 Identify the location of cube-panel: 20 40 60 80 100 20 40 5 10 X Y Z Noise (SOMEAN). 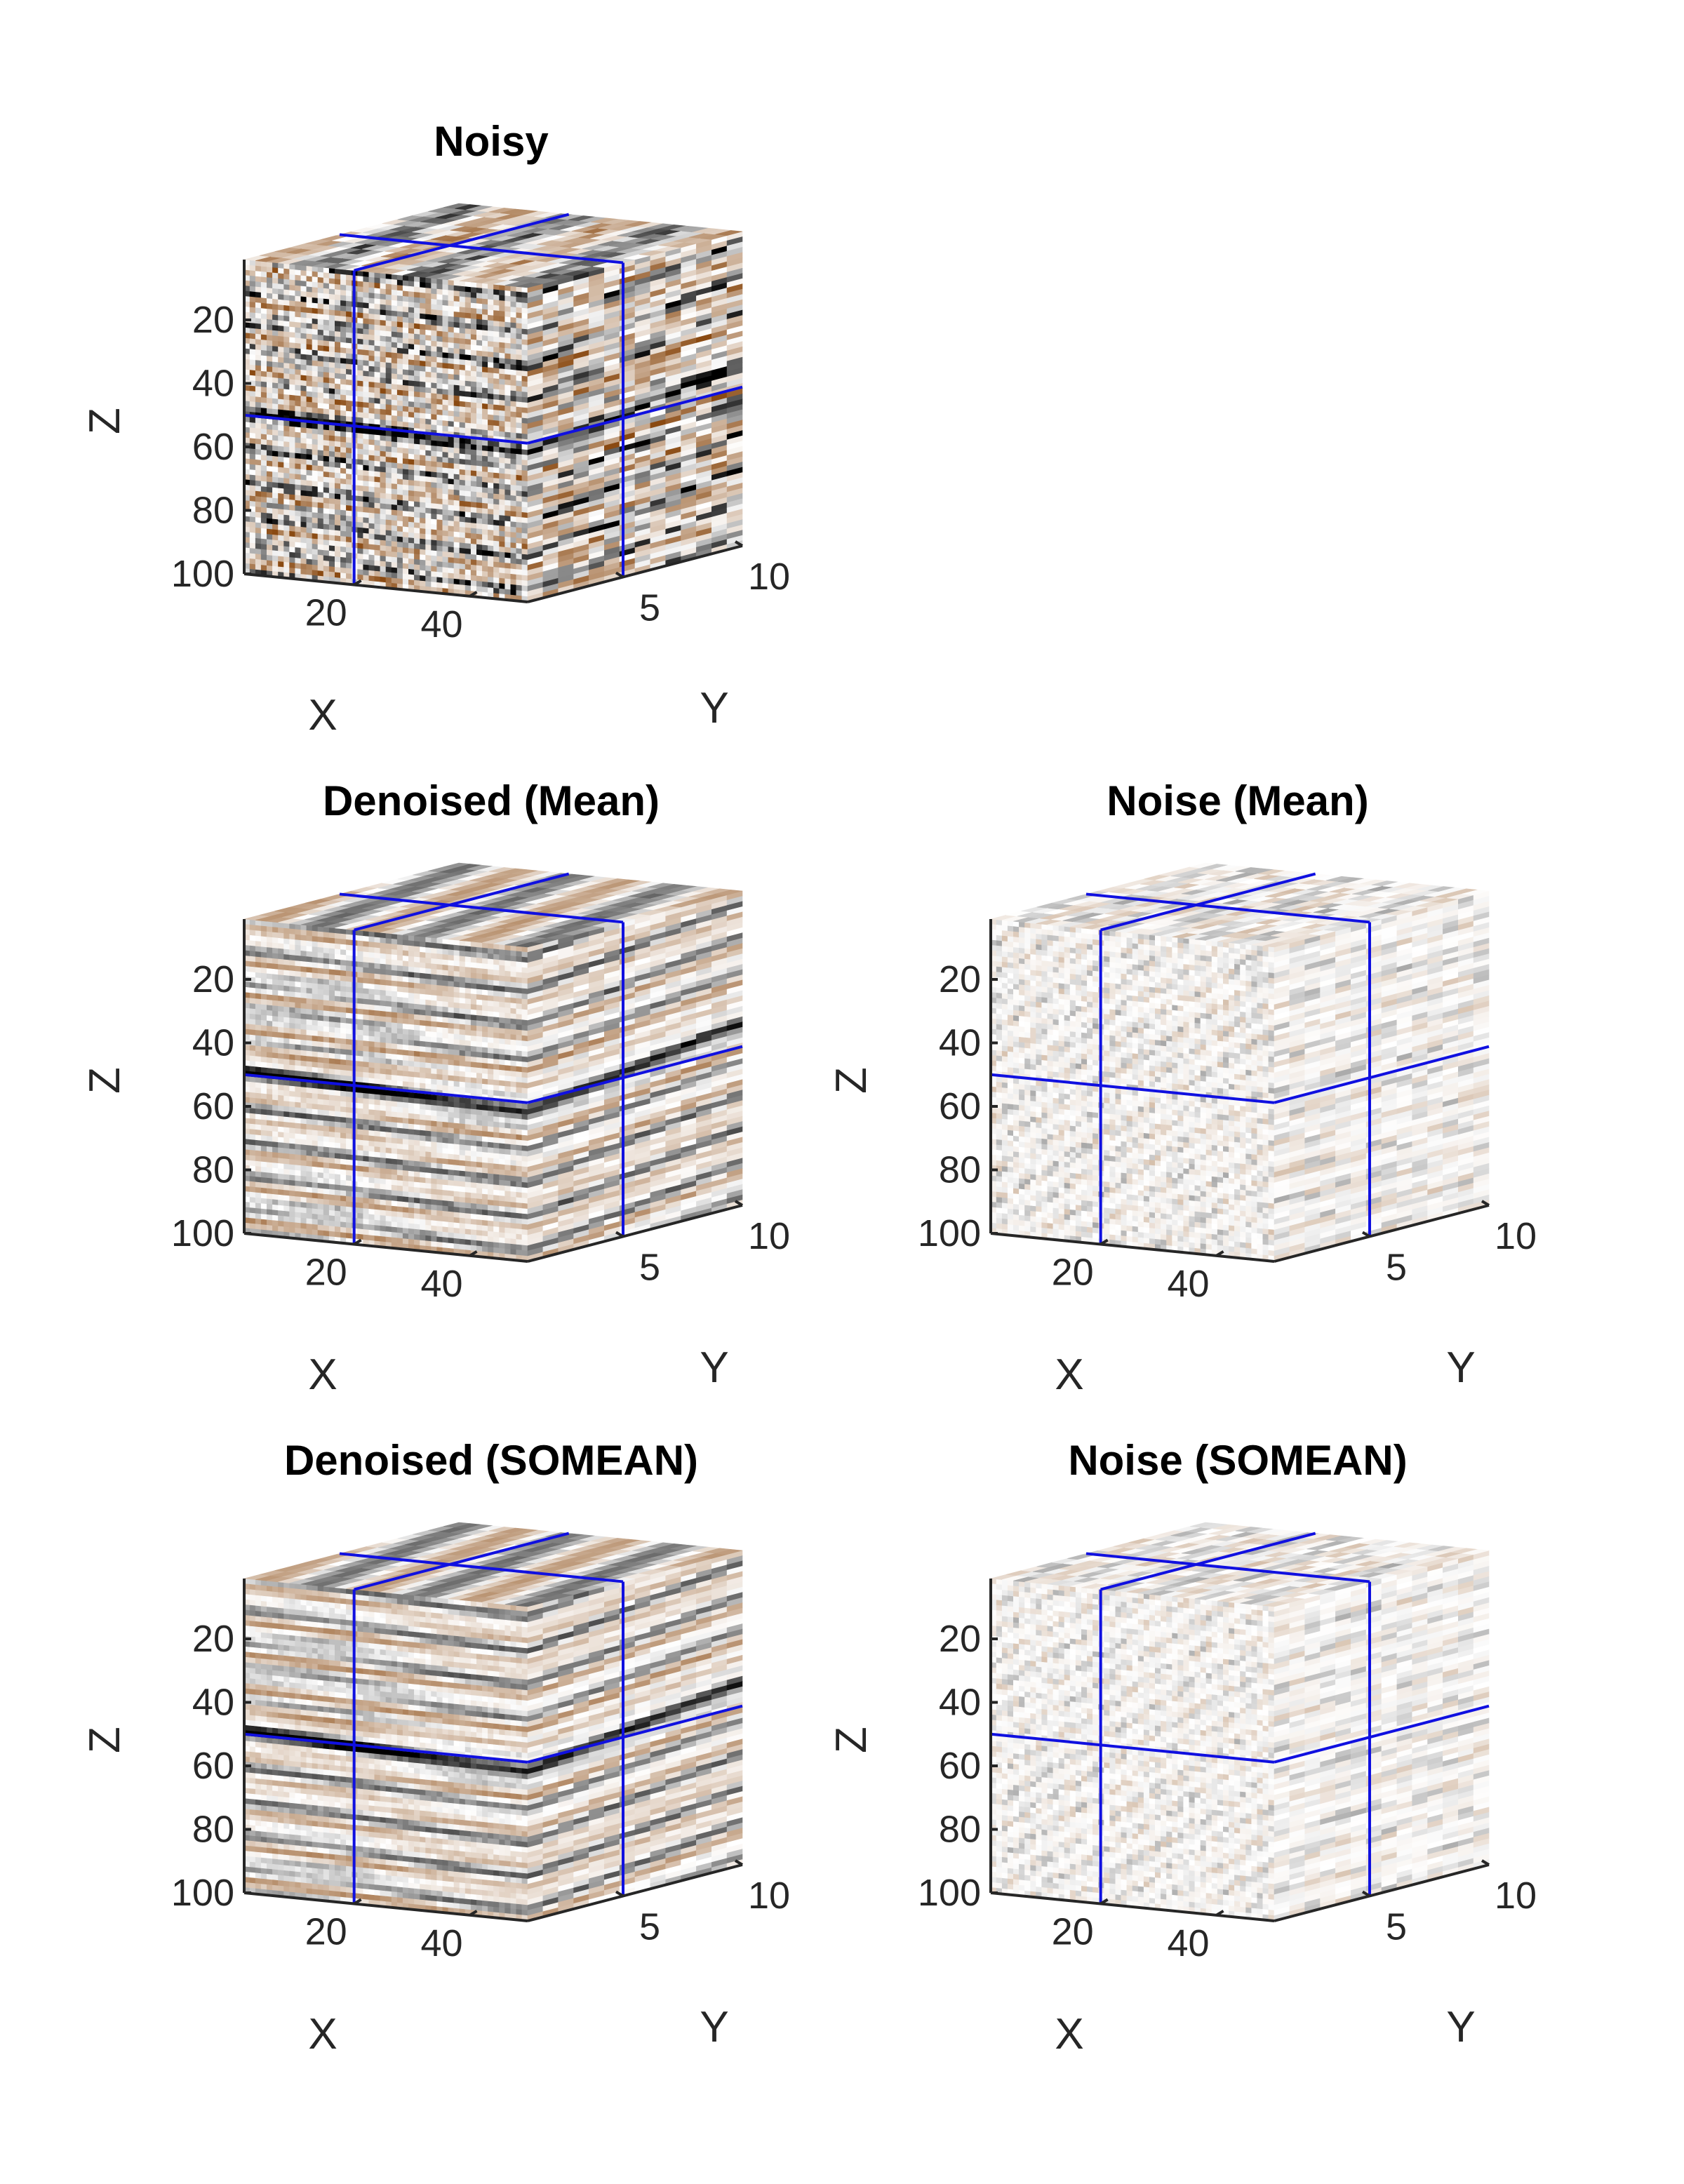
(1182, 1748).